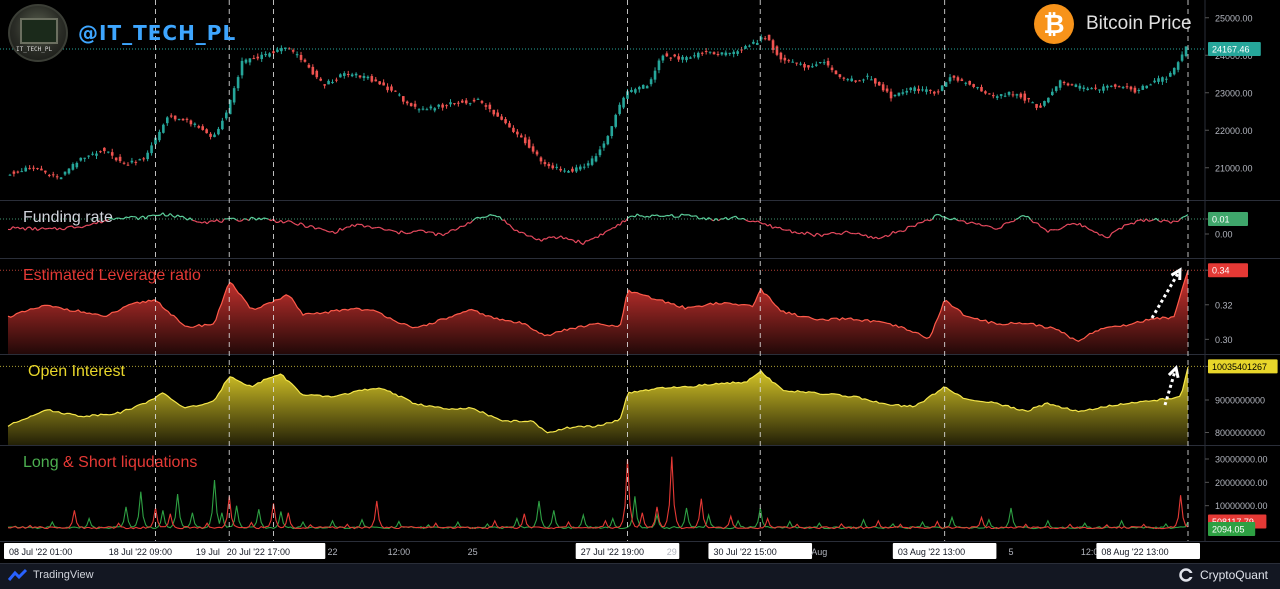 This screenshot has width=1280, height=589. What do you see at coordinates (1234, 48) in the screenshot?
I see `last-price-badge` at bounding box center [1234, 48].